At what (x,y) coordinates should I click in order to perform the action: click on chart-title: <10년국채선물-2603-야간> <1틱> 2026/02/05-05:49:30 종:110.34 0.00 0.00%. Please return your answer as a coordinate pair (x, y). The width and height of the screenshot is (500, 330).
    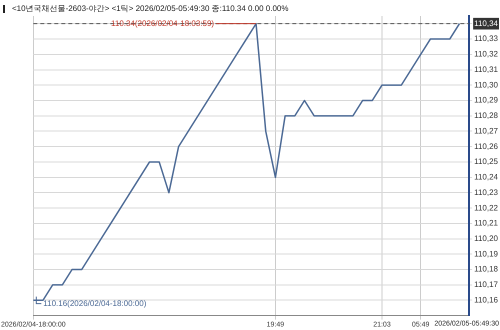
    Looking at the image, I should click on (150, 9).